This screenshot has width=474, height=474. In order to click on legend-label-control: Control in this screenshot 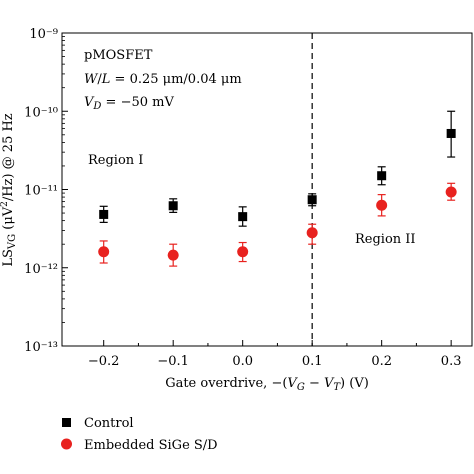, I will do `click(109, 423)`.